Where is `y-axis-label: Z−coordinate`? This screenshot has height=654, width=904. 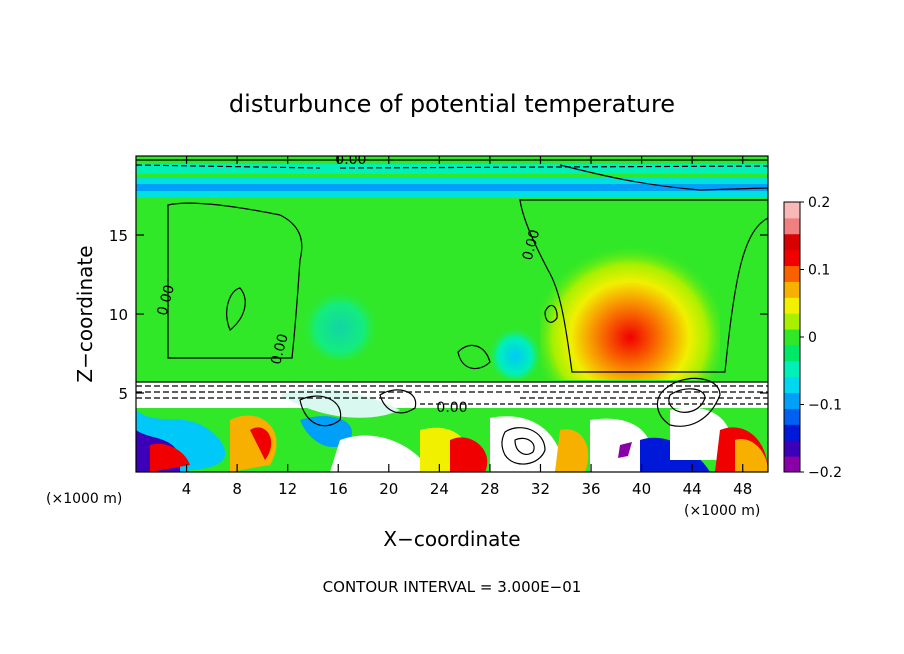 y-axis-label: Z−coordinate is located at coordinates (85, 313).